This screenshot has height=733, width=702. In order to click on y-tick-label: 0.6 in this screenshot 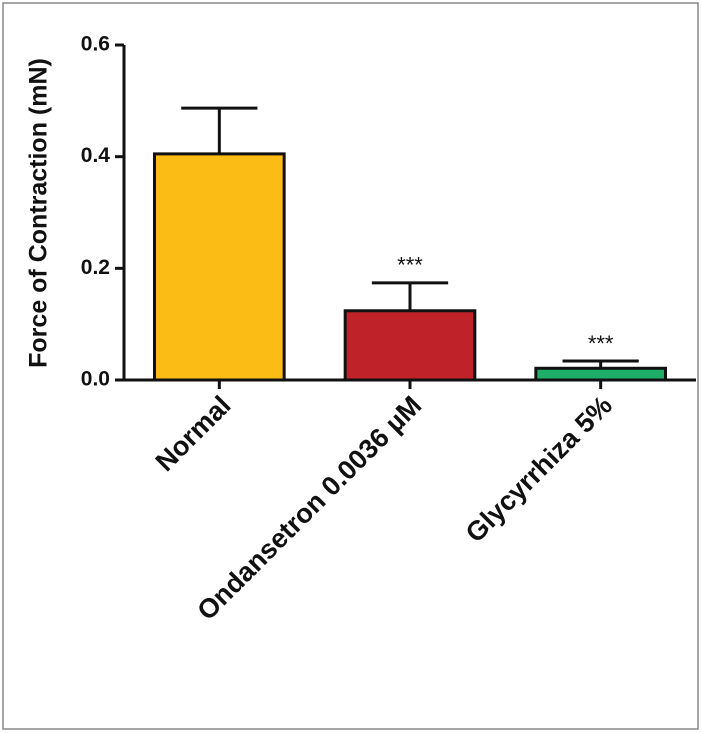, I will do `click(95, 44)`.